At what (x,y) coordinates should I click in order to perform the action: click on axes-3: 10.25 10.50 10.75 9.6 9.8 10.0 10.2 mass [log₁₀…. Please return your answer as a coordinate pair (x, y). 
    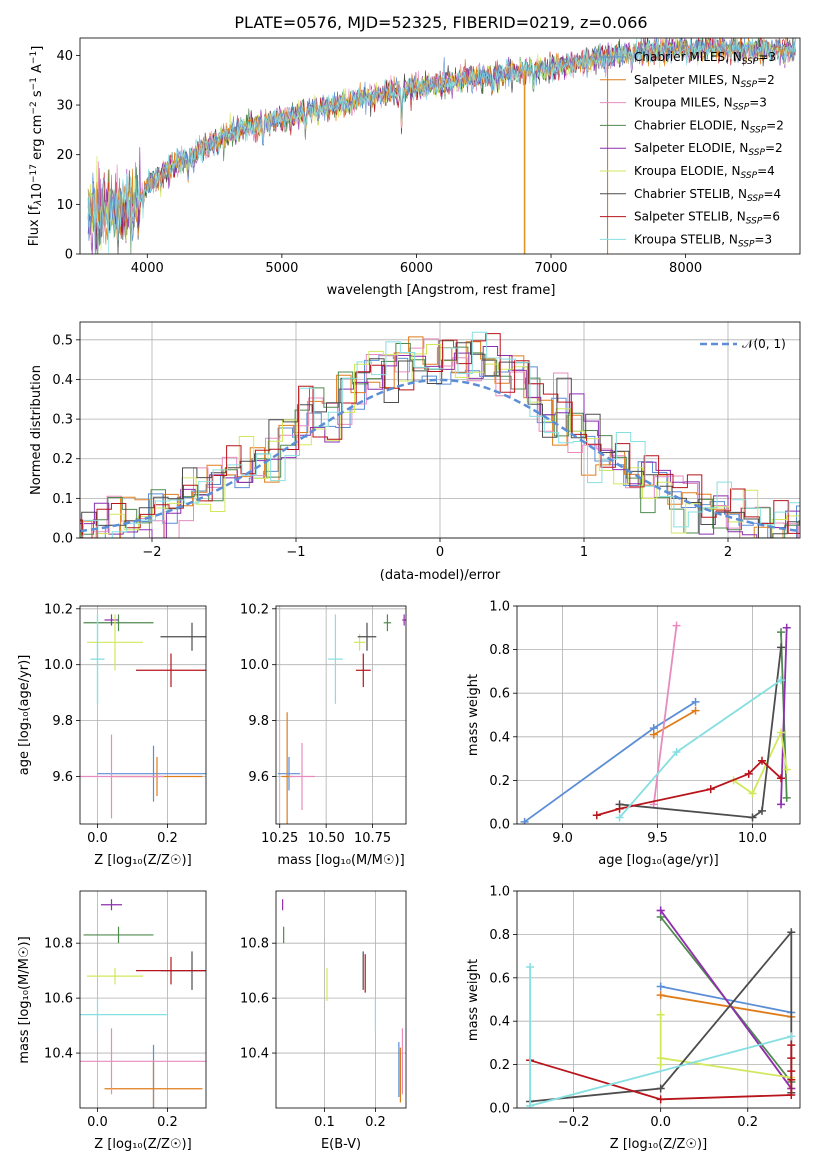
    Looking at the image, I should click on (323, 735).